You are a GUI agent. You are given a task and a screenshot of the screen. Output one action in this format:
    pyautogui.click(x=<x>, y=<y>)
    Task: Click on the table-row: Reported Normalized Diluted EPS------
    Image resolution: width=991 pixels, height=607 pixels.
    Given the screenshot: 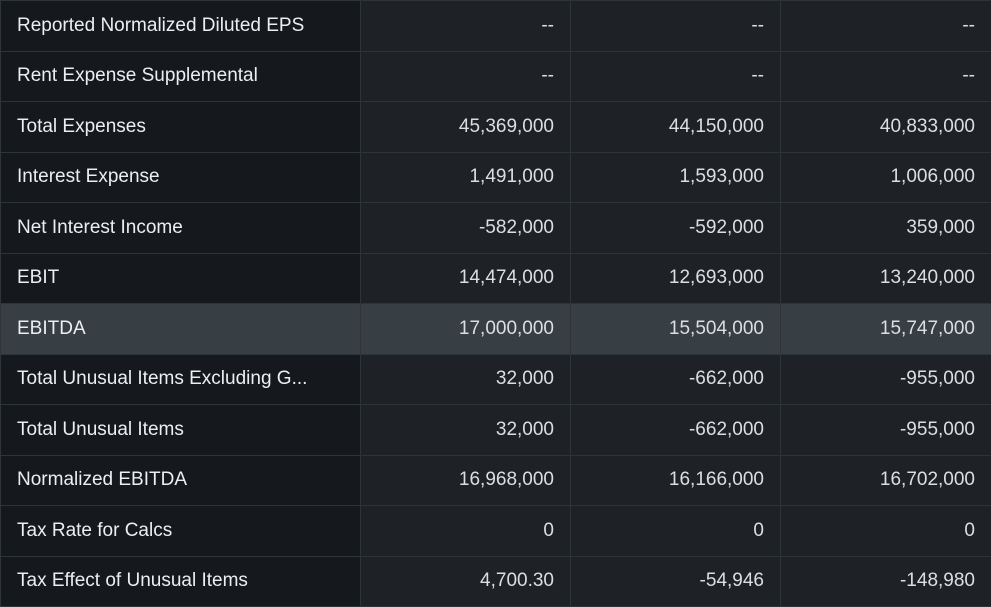 What is the action you would take?
    pyautogui.click(x=496, y=26)
    